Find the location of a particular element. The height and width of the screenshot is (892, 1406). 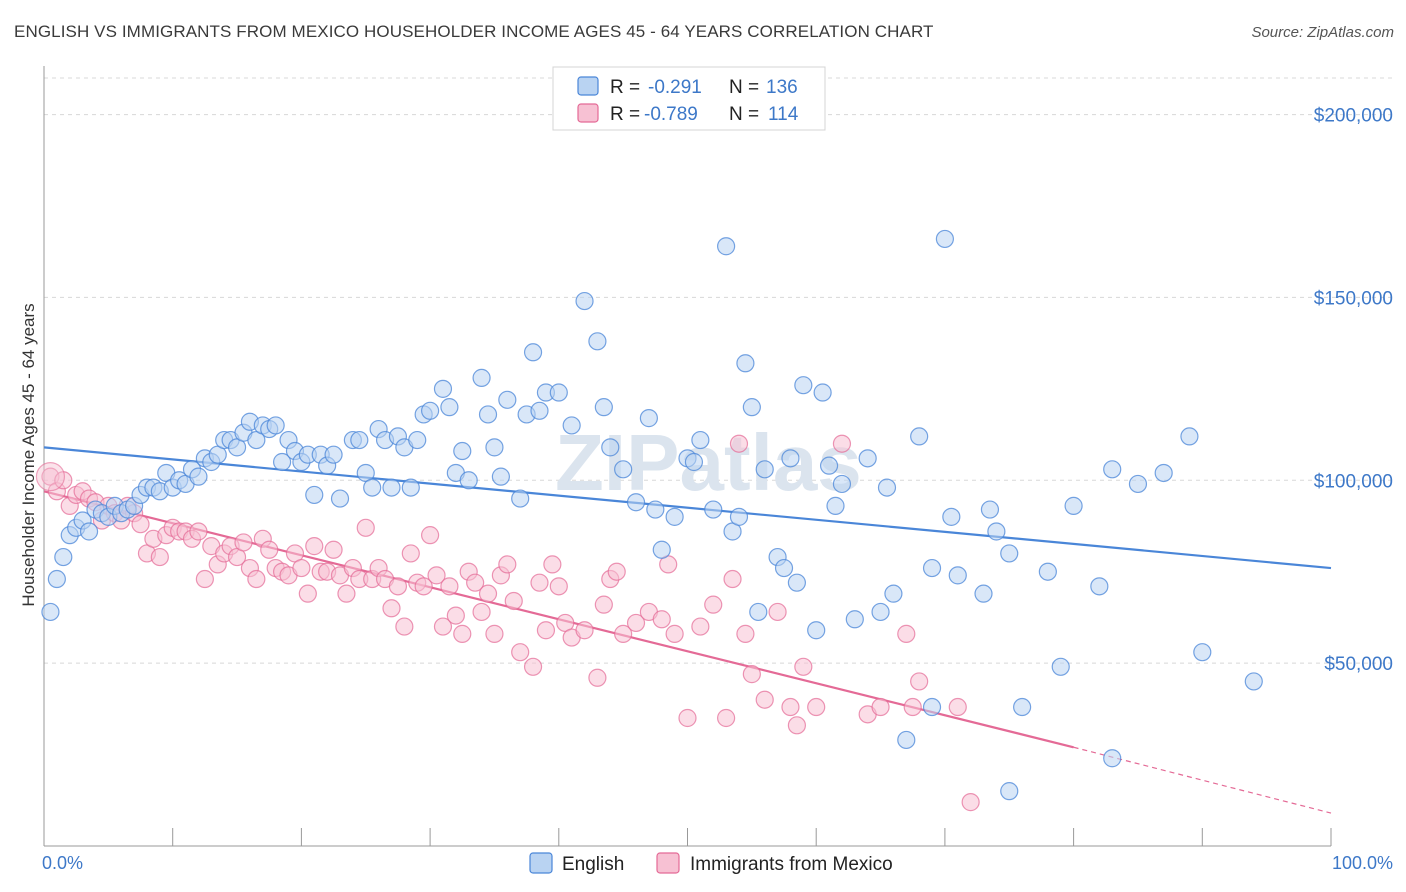

legend: English Immigrants from Mexico is located at coordinates (711, 863).